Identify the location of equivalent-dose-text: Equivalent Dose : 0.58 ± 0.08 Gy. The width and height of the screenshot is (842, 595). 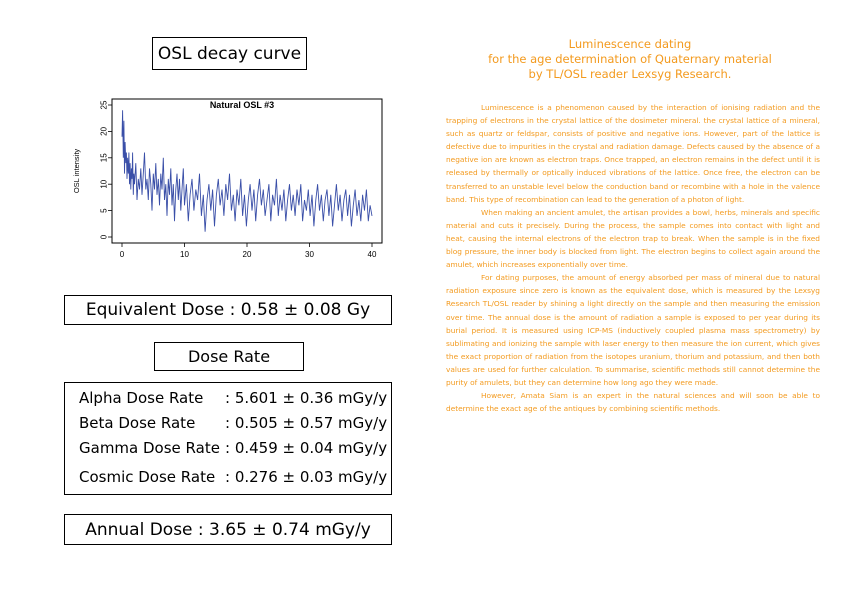
(228, 310).